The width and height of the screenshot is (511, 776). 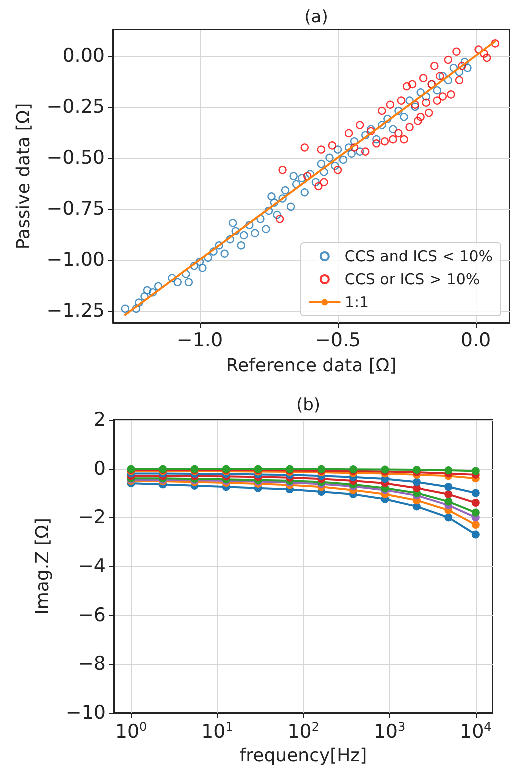 What do you see at coordinates (43, 566) in the screenshot?
I see `y-axis-title: Imag.Z [Ω]` at bounding box center [43, 566].